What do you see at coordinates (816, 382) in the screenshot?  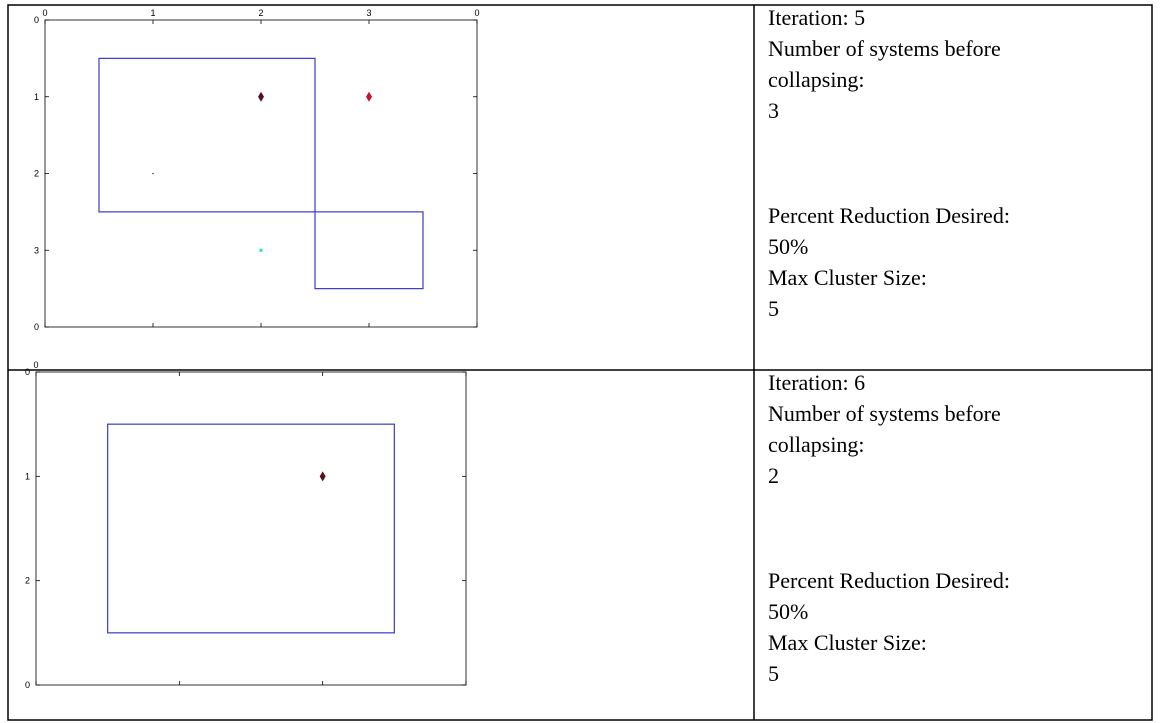 I see `info-line: Iteration: 6` at bounding box center [816, 382].